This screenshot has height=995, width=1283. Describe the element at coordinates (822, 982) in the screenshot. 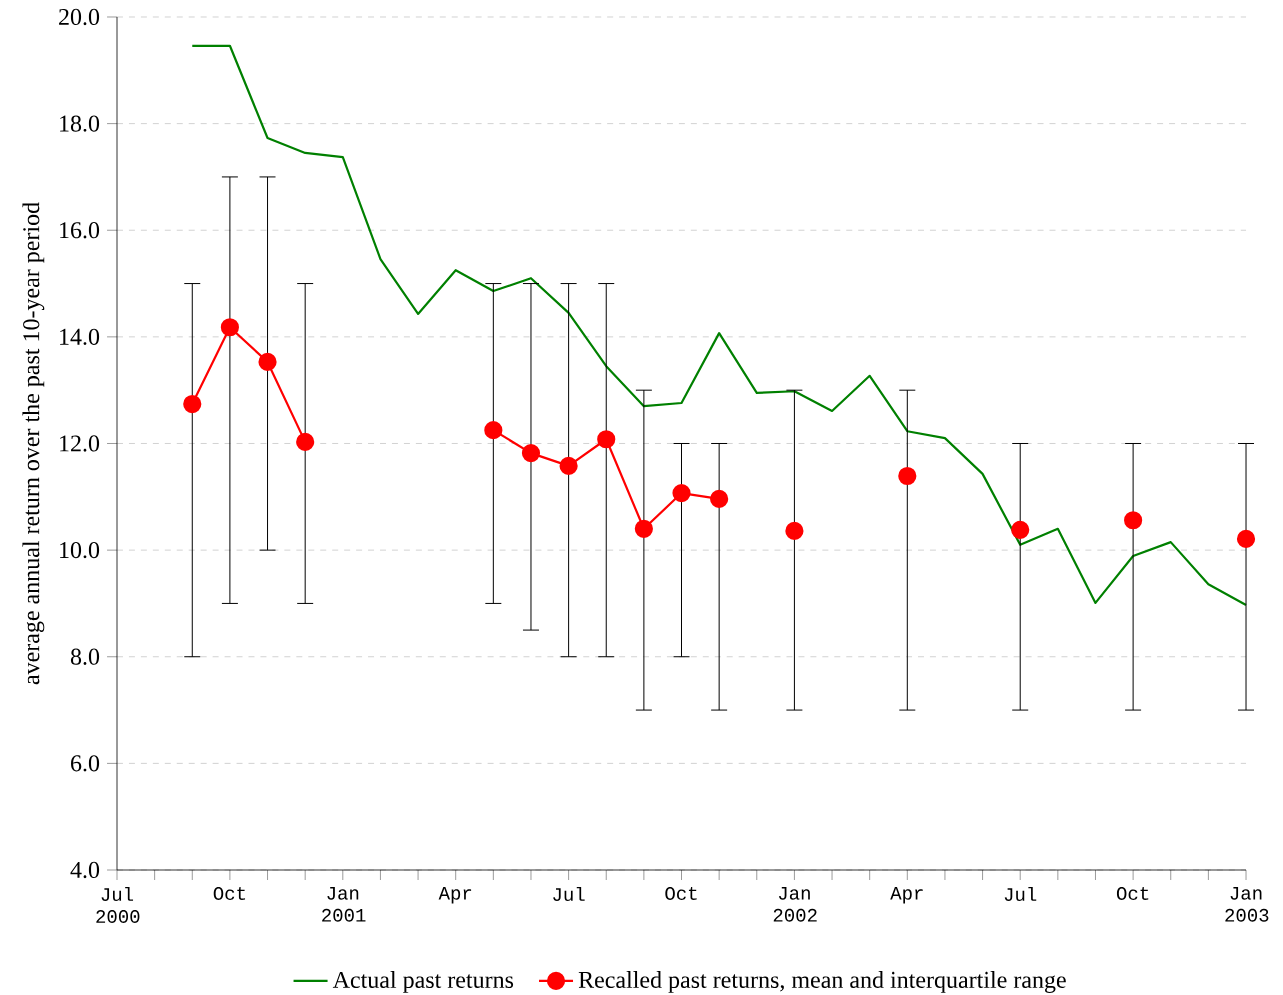

I see `legend-label: Recalled past returns, mean and interquartile range` at that location.